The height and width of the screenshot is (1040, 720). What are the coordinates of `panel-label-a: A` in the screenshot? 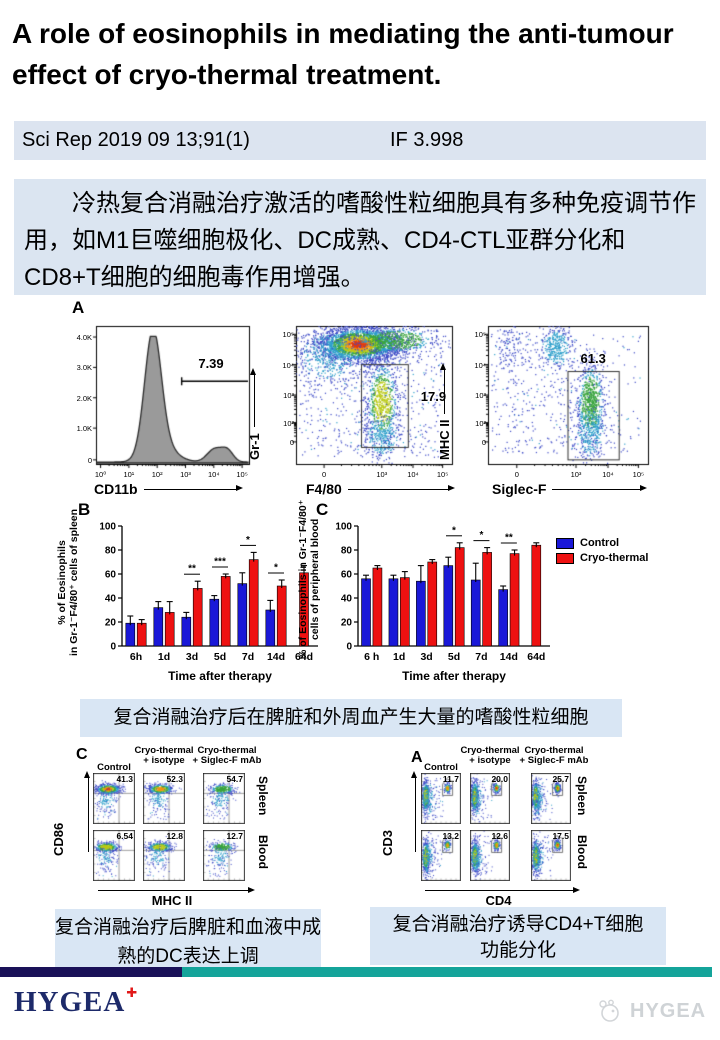 It's located at (78, 307).